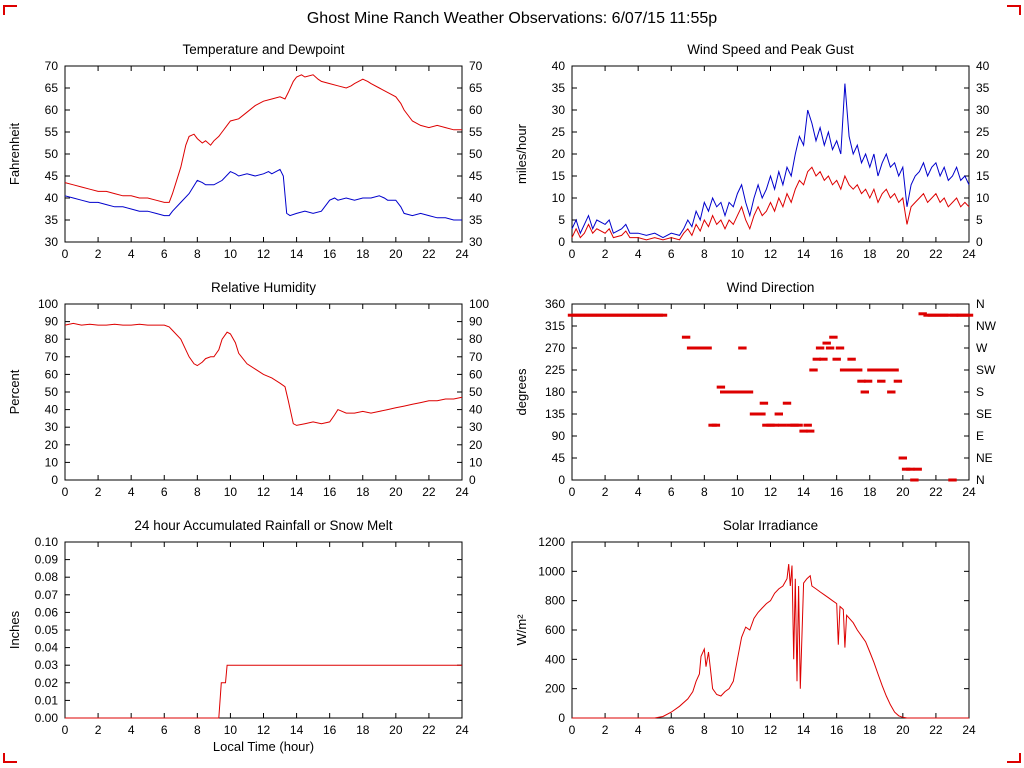 The height and width of the screenshot is (768, 1024). Describe the element at coordinates (263, 287) in the screenshot. I see `chart-title: Relative Humidity` at that location.